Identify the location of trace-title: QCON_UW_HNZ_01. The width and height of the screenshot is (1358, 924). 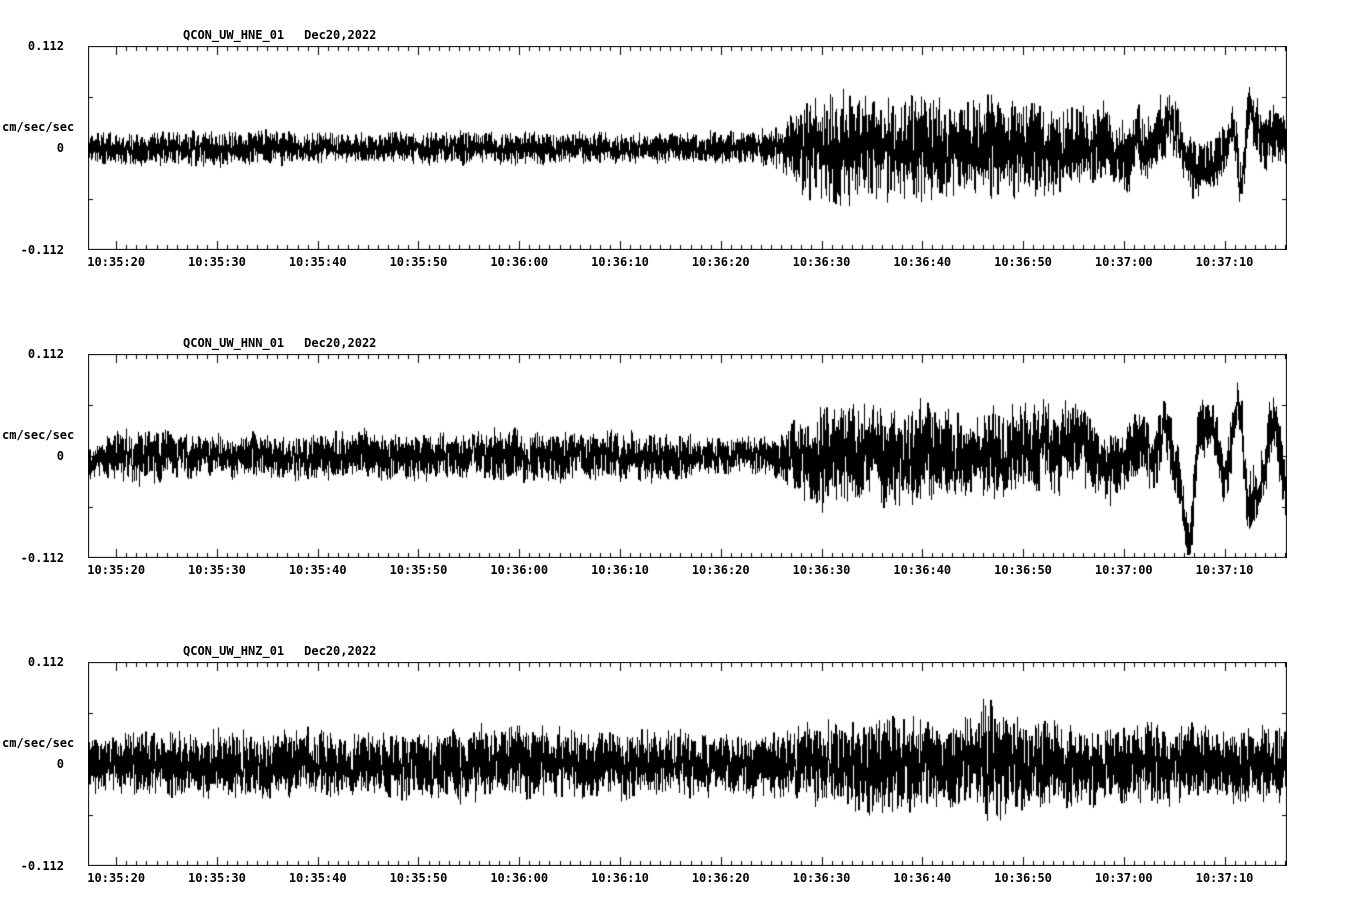
(234, 651).